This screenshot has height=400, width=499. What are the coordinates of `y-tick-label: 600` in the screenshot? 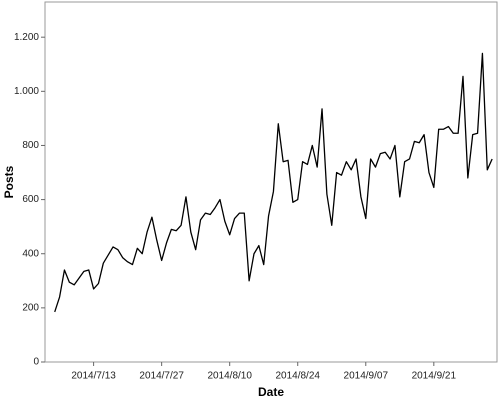 It's located at (30, 199).